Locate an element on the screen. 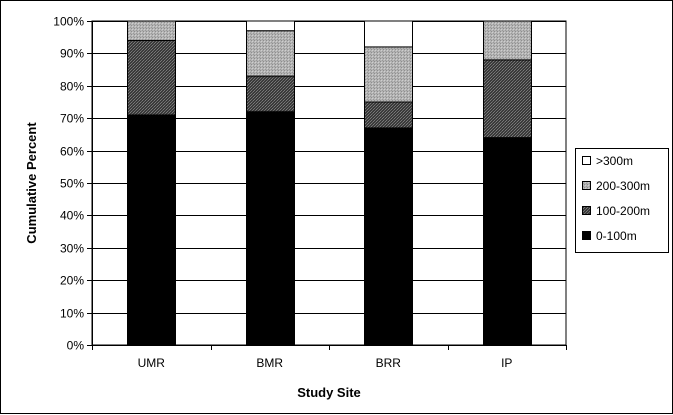  x-tick-label: UMR is located at coordinates (152, 363).